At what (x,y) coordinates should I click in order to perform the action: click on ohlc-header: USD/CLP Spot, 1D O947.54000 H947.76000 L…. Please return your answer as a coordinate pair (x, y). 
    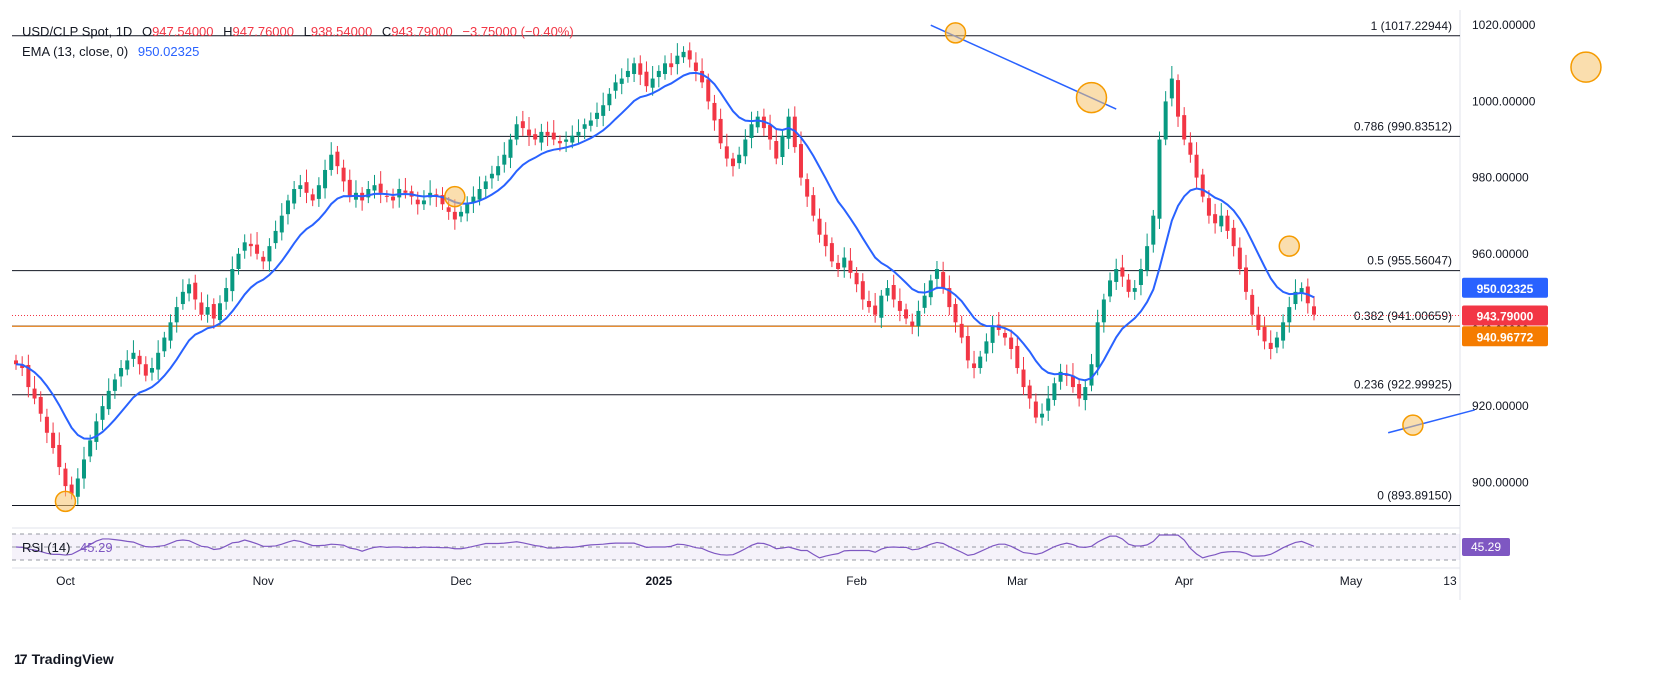
    Looking at the image, I should click on (301, 31).